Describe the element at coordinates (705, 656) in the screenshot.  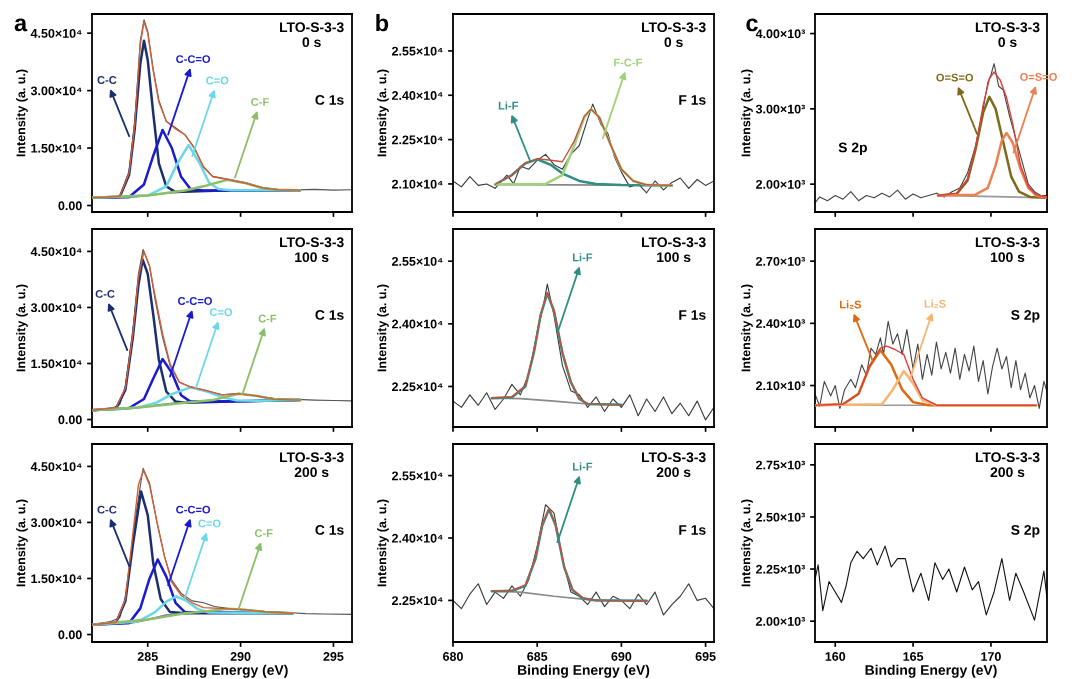
I see `x-tick-label: 695` at that location.